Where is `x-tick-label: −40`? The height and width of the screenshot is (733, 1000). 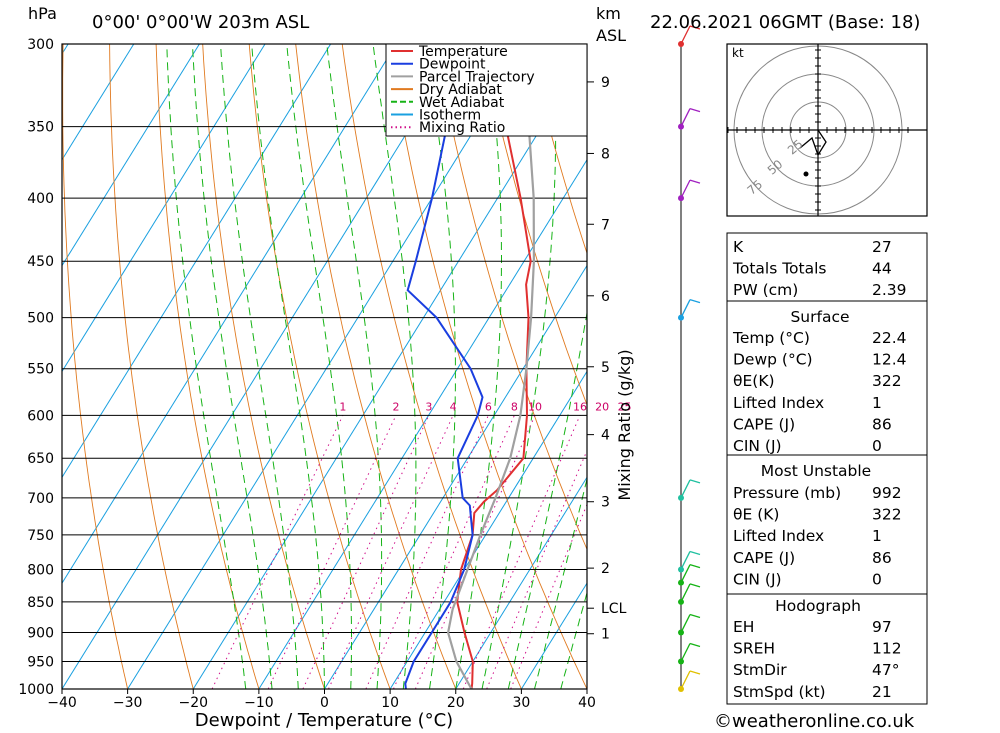
x-tick-label: −40 is located at coordinates (62, 703).